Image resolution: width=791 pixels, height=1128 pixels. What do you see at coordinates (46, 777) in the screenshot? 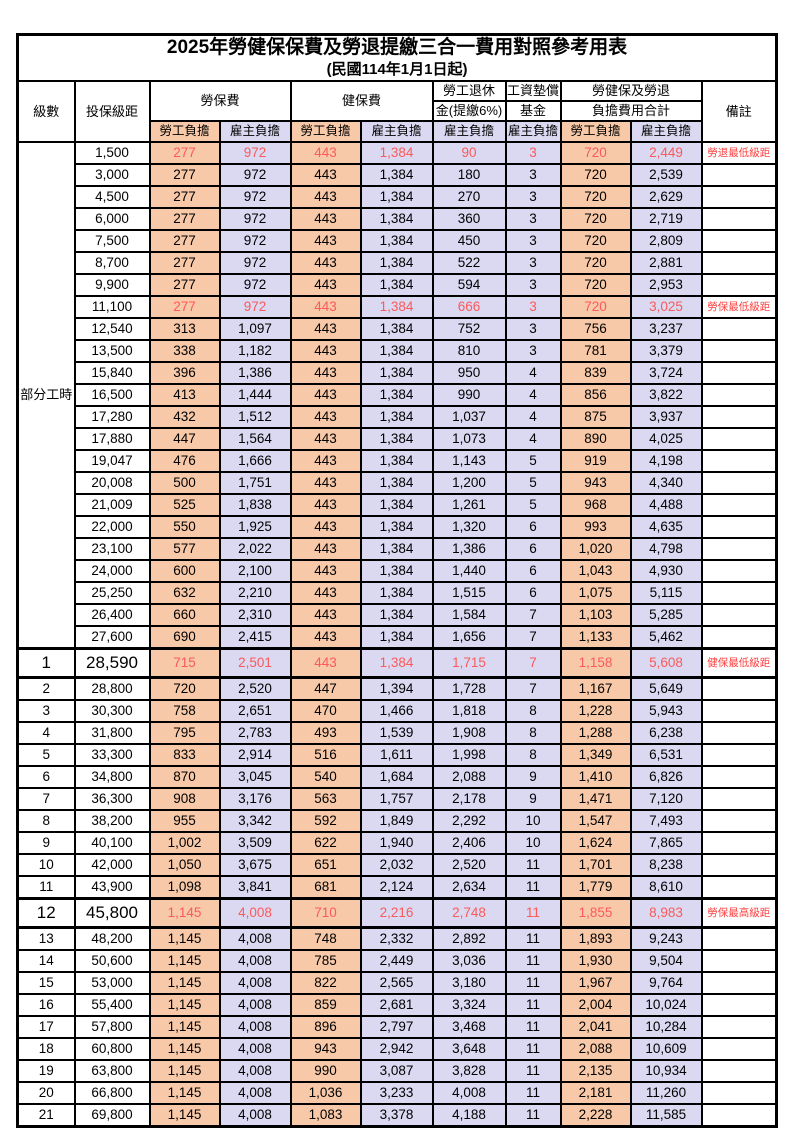
I see `level-cell: 6` at bounding box center [46, 777].